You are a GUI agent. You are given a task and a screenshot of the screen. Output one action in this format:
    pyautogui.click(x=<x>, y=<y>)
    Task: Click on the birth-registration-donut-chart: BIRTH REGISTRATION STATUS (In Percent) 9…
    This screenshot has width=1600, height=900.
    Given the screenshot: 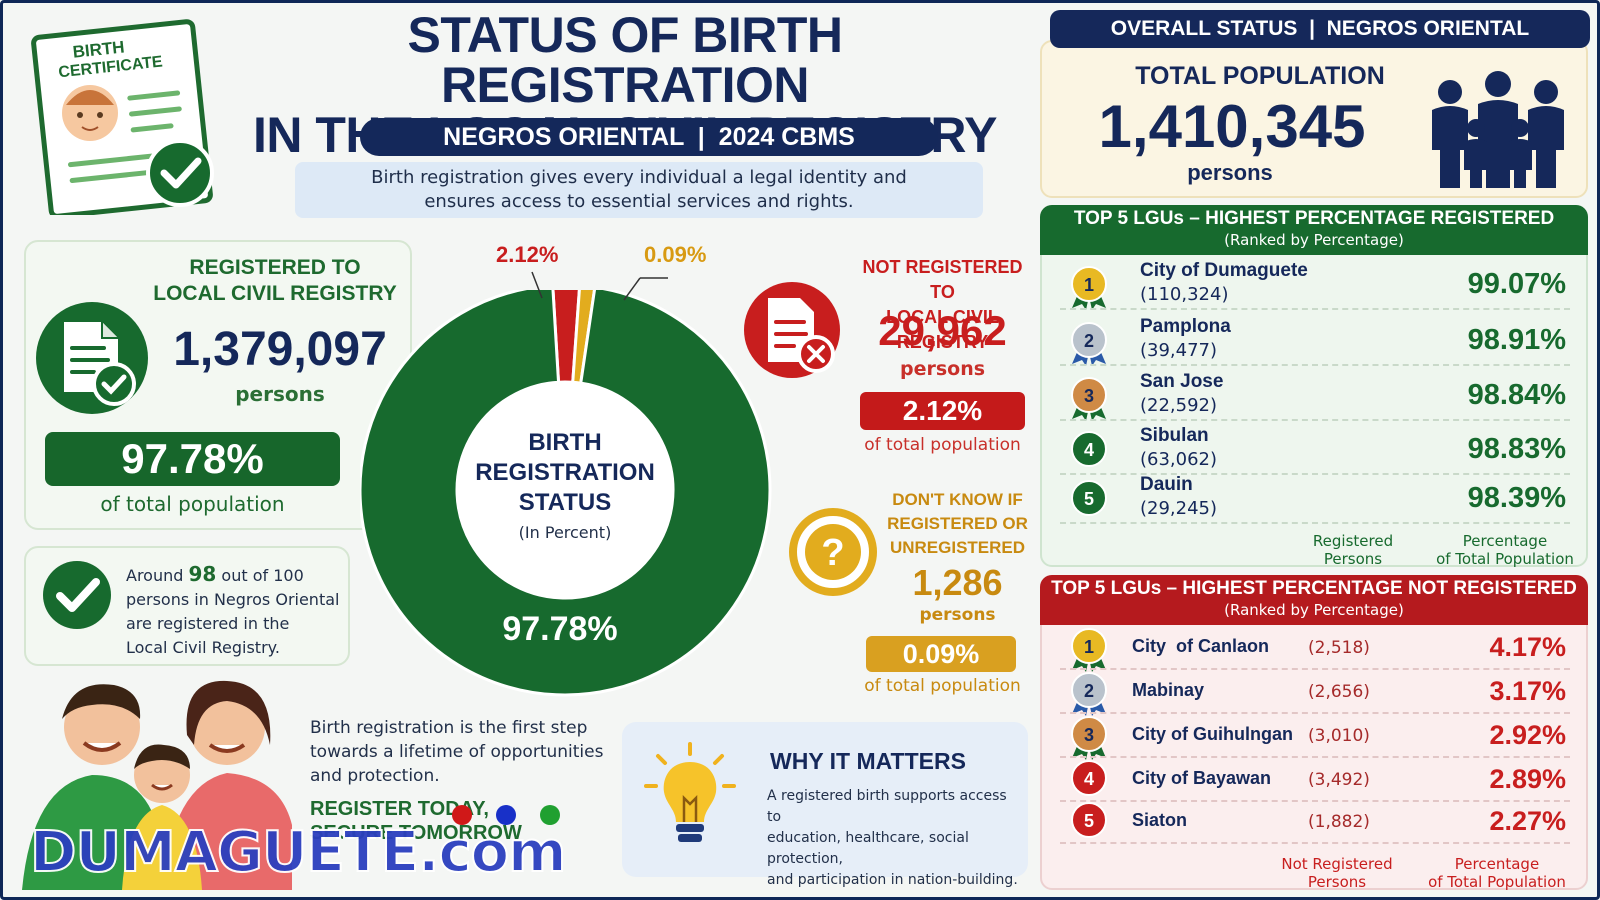 What is the action you would take?
    pyautogui.click(x=566, y=493)
    